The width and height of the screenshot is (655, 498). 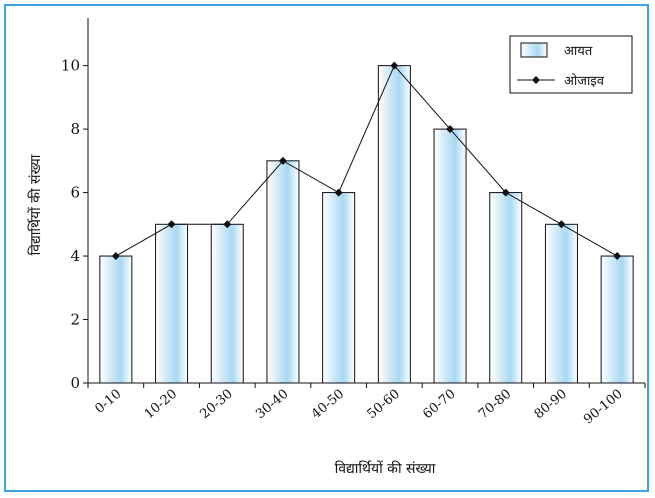 What do you see at coordinates (536, 80) in the screenshot?
I see `legend-diamond-marker` at bounding box center [536, 80].